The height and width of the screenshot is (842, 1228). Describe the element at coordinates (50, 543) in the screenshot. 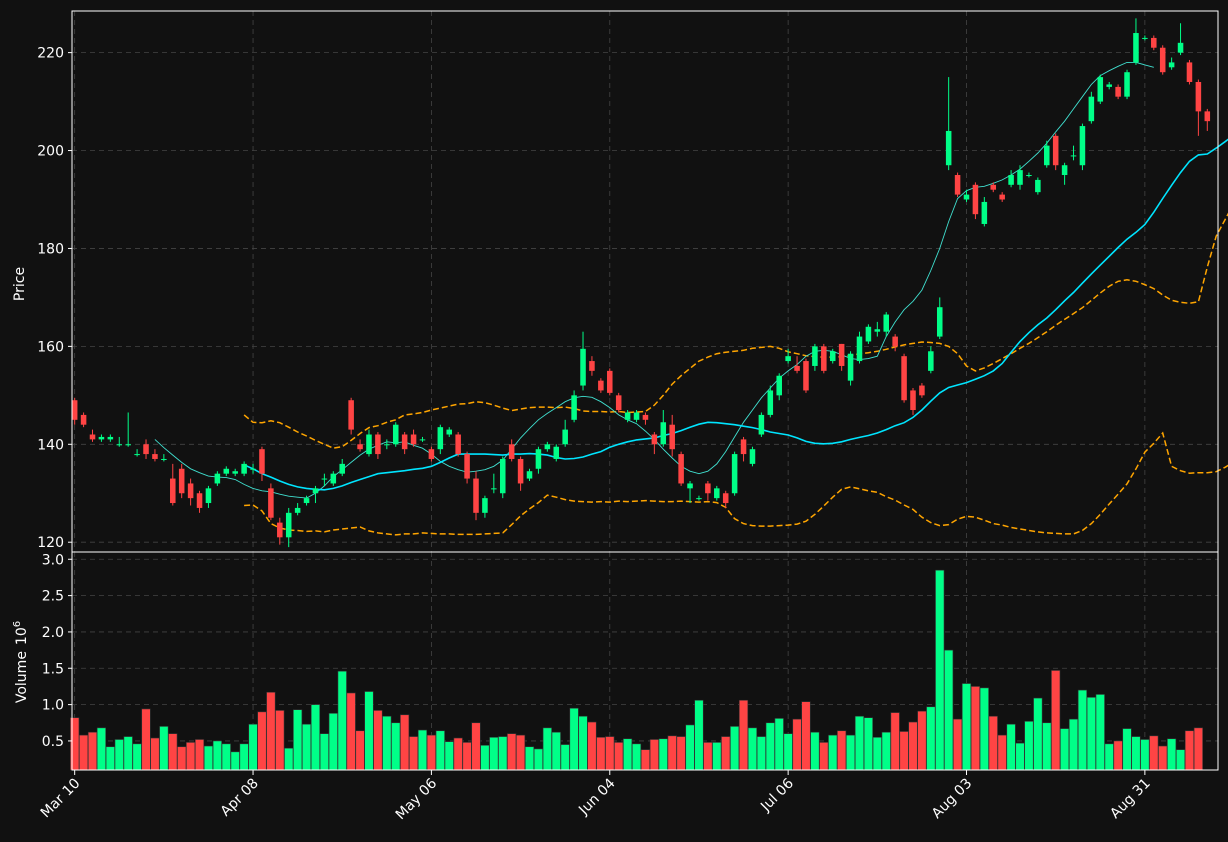

I see `price-tick-label: 120` at that location.